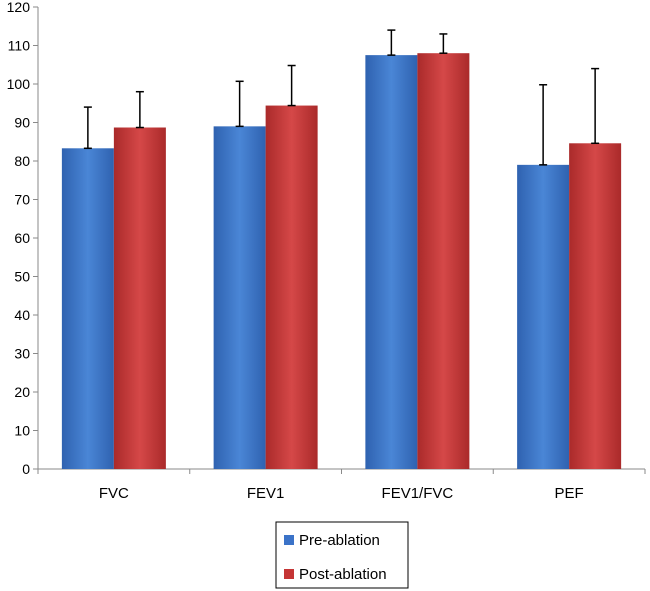  Describe the element at coordinates (22, 431) in the screenshot. I see `y-tick-label: 10` at that location.